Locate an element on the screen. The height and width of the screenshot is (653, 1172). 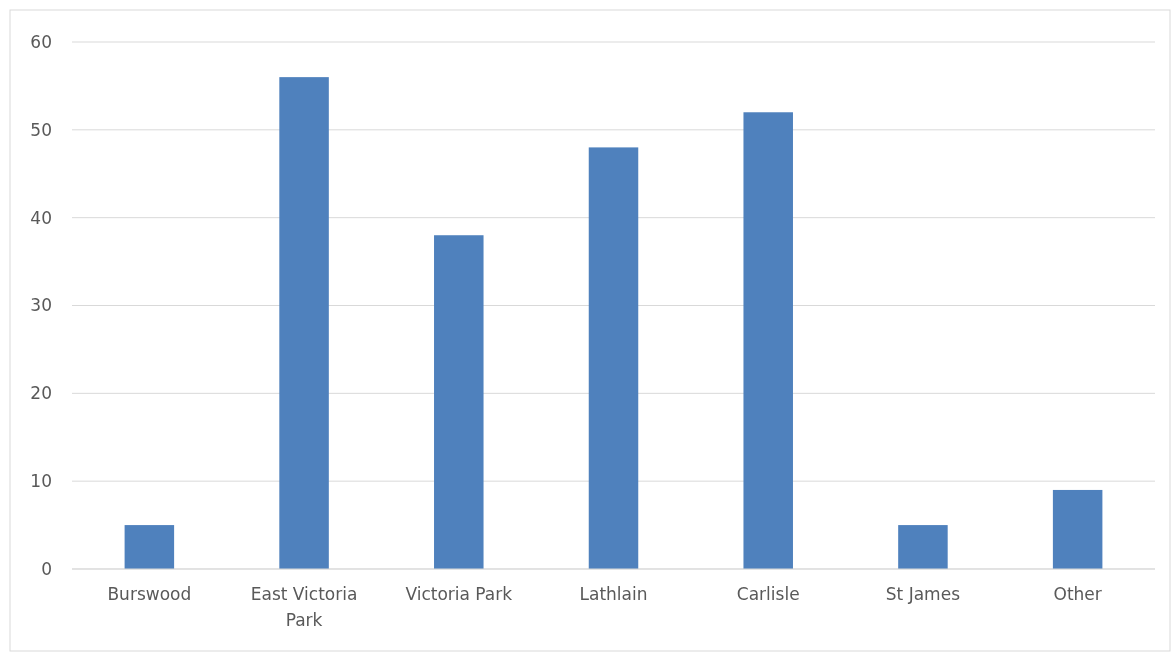
x-tick-label: Burswood is located at coordinates (149, 594).